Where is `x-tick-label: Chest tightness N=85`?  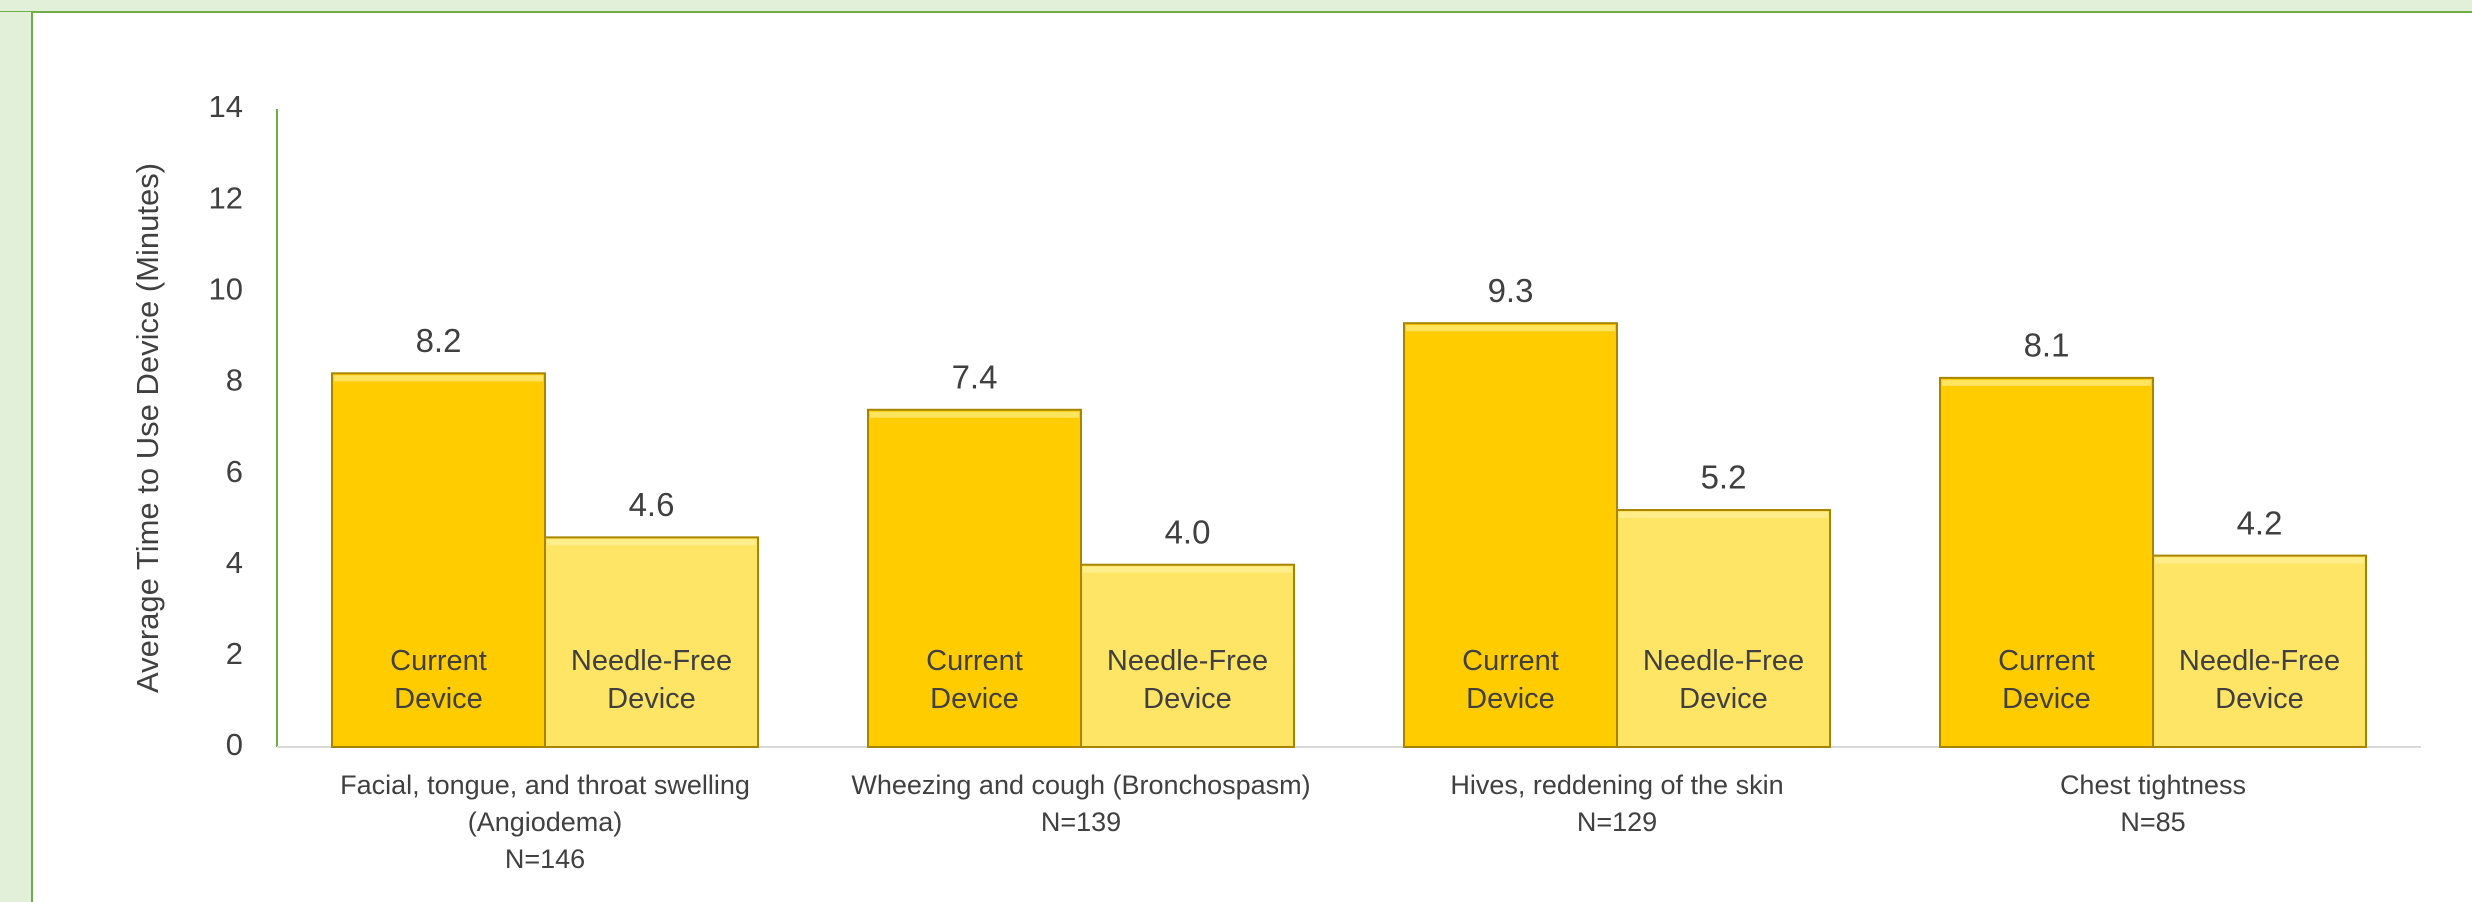 x-tick-label: Chest tightness N=85 is located at coordinates (2153, 804).